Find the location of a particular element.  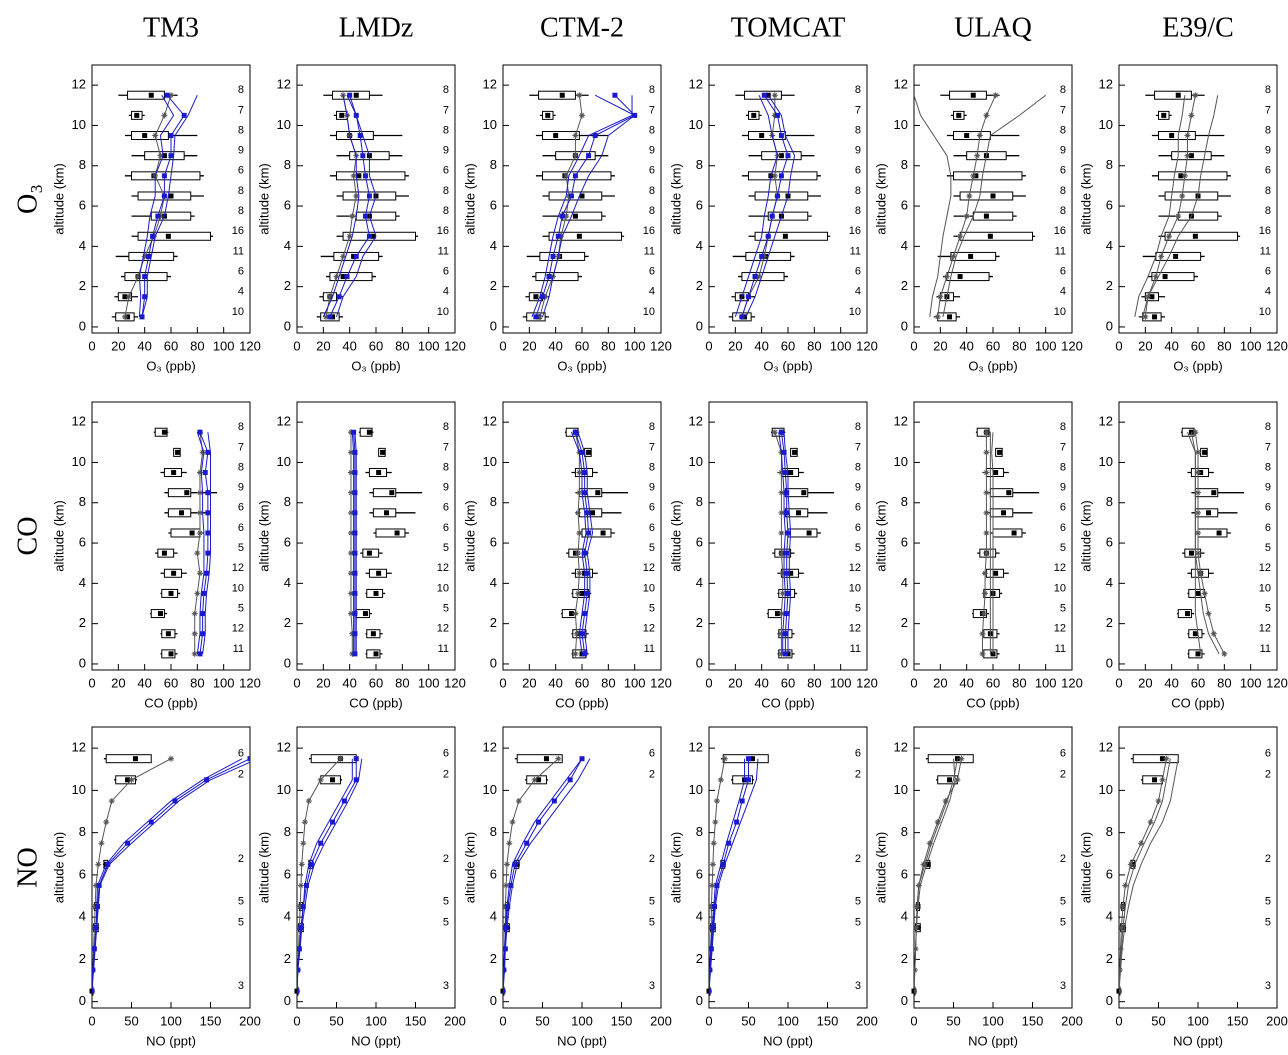

obs-count: 5 is located at coordinates (1063, 901).